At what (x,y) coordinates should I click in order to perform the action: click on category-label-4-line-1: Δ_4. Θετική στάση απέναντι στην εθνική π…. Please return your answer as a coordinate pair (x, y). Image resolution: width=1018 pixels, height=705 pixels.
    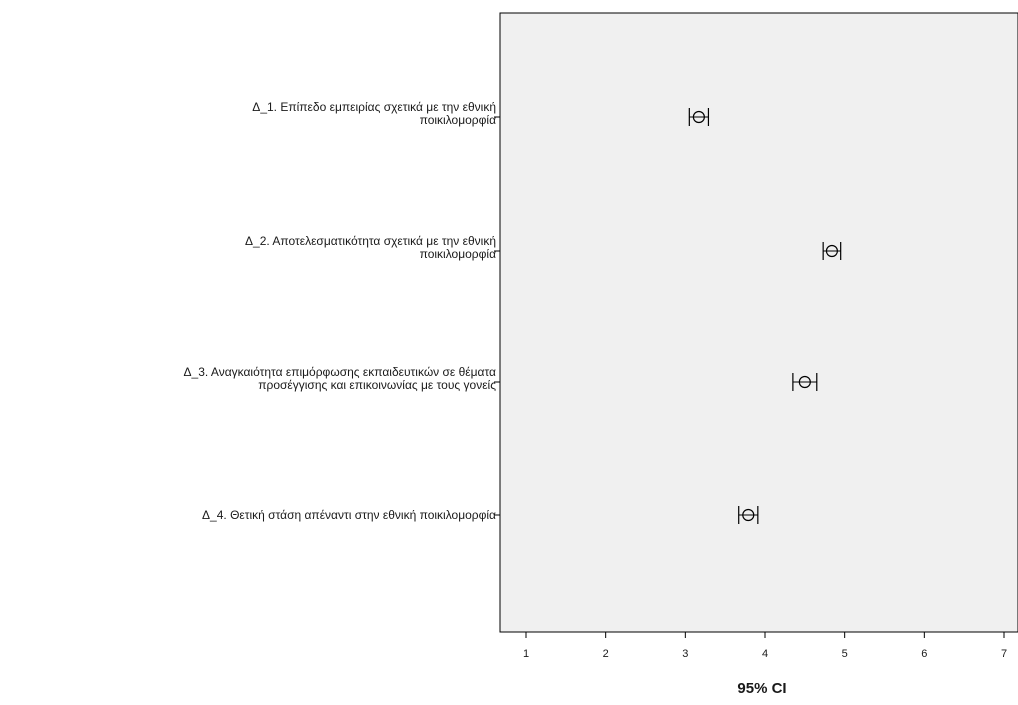
    Looking at the image, I should click on (349, 515).